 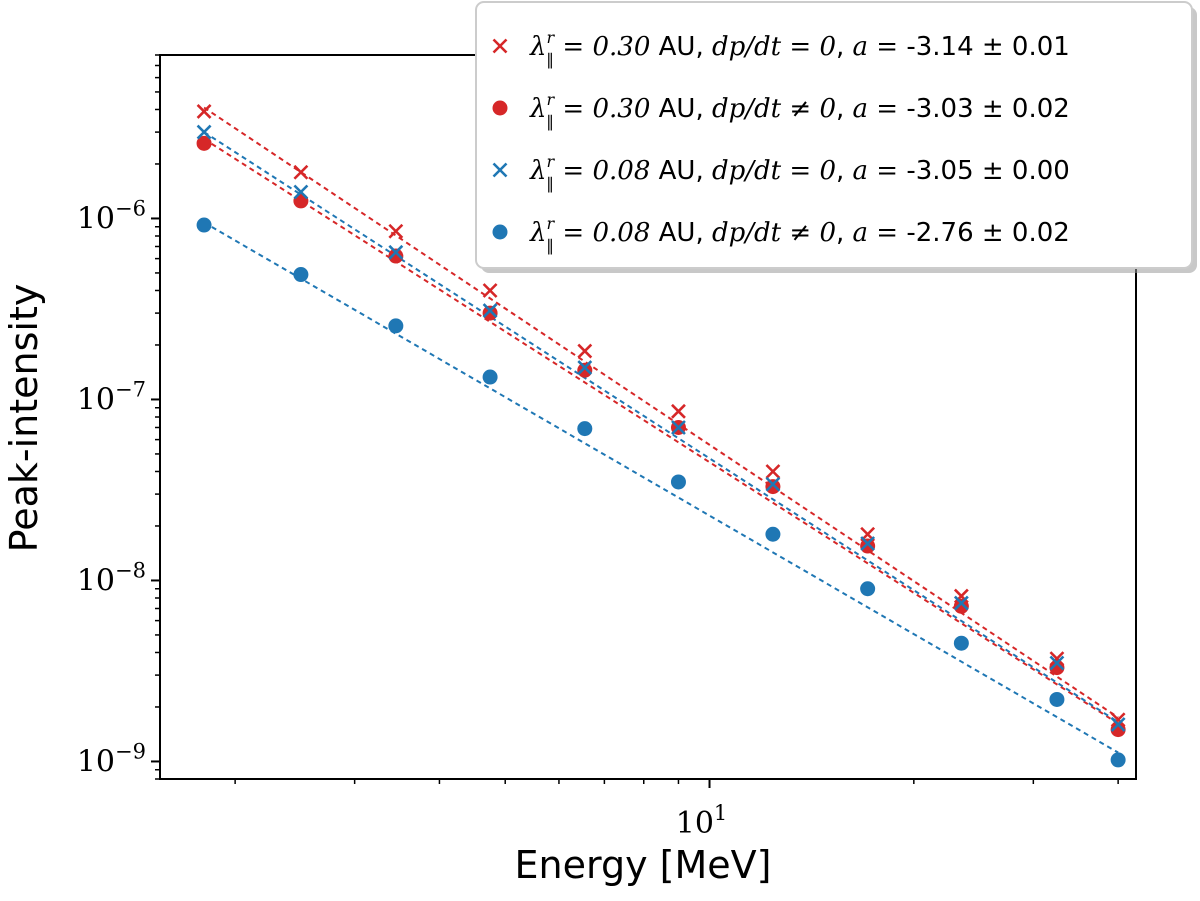 What do you see at coordinates (111, 216) in the screenshot?
I see `y-tick-label: 10⁻⁶` at bounding box center [111, 216].